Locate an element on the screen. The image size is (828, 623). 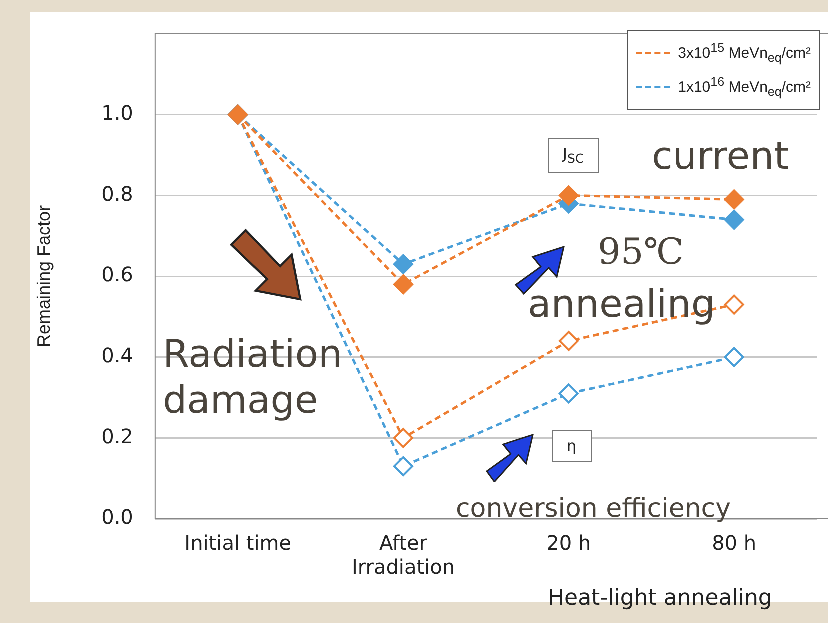
y-tick-label: 0.0 is located at coordinates (118, 517).